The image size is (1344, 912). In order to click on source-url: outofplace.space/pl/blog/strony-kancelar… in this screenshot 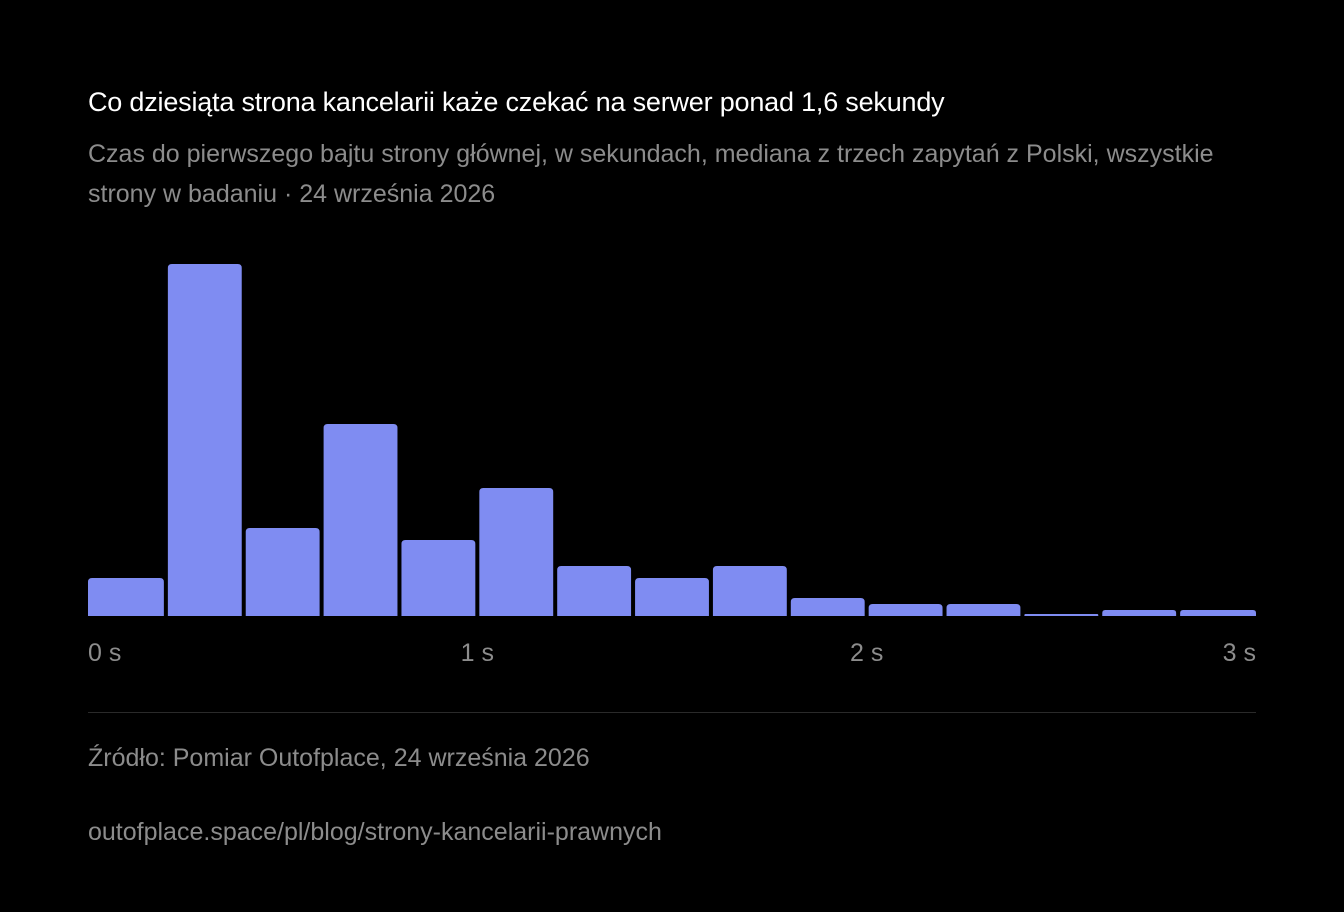, I will do `click(375, 832)`.